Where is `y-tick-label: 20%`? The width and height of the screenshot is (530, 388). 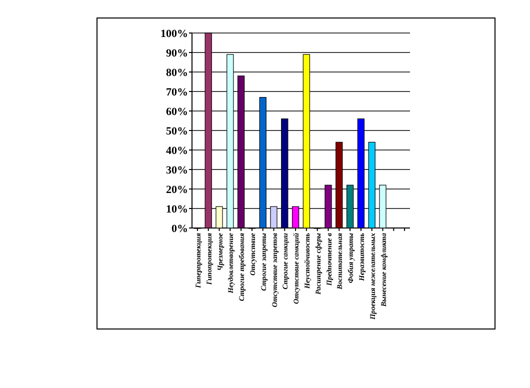 y-tick-label: 20% is located at coordinates (177, 190).